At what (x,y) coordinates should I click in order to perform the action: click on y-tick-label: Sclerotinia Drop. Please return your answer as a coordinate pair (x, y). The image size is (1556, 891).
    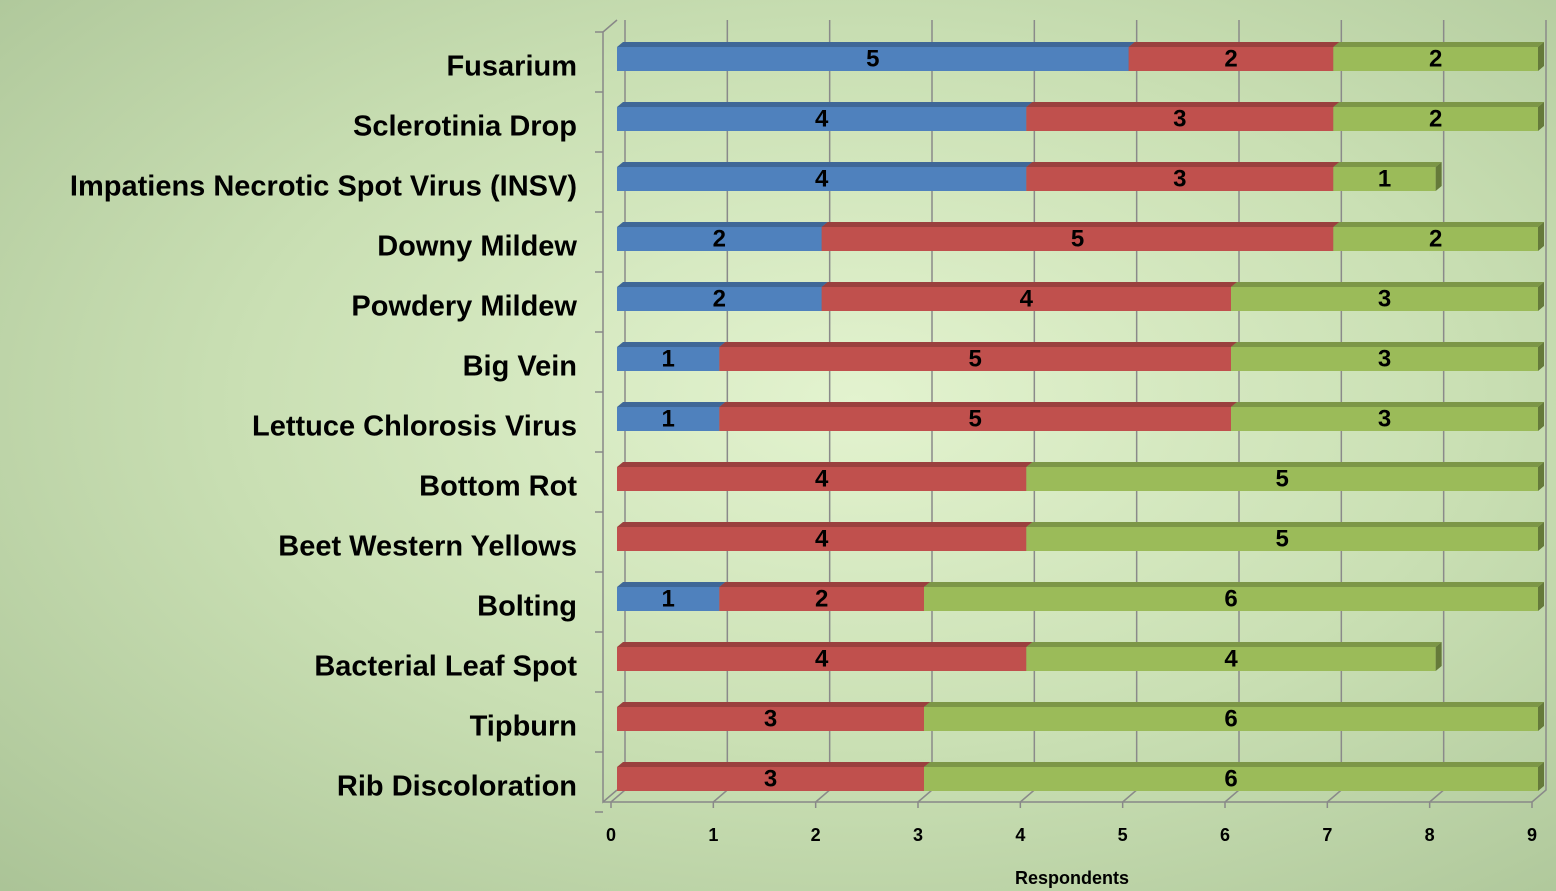
    Looking at the image, I should click on (465, 127).